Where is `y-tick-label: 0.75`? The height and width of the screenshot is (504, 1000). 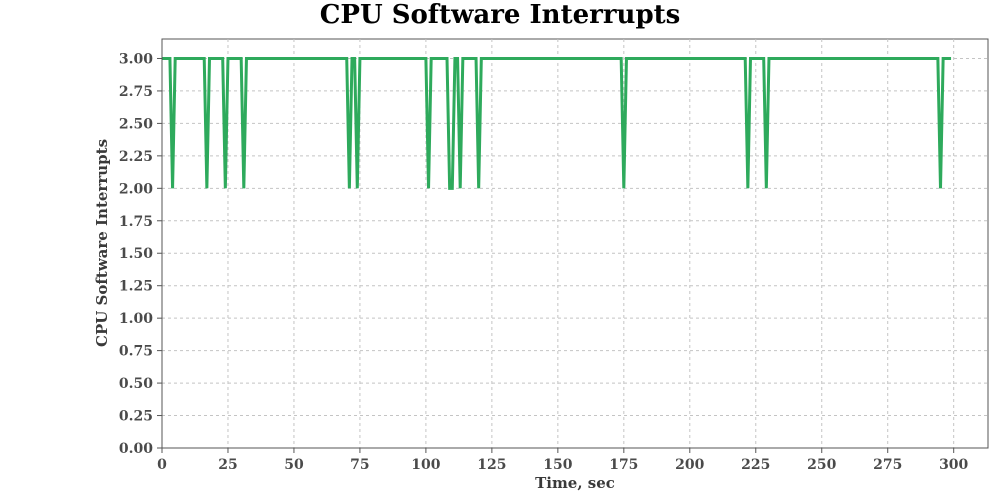
y-tick-label: 0.75 is located at coordinates (136, 352).